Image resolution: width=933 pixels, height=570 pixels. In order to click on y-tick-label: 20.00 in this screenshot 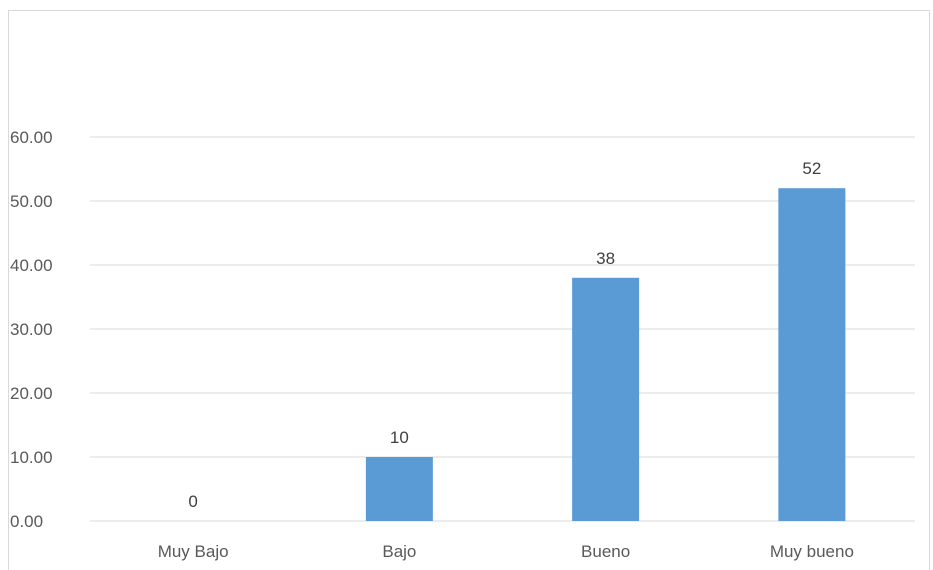, I will do `click(31, 393)`.